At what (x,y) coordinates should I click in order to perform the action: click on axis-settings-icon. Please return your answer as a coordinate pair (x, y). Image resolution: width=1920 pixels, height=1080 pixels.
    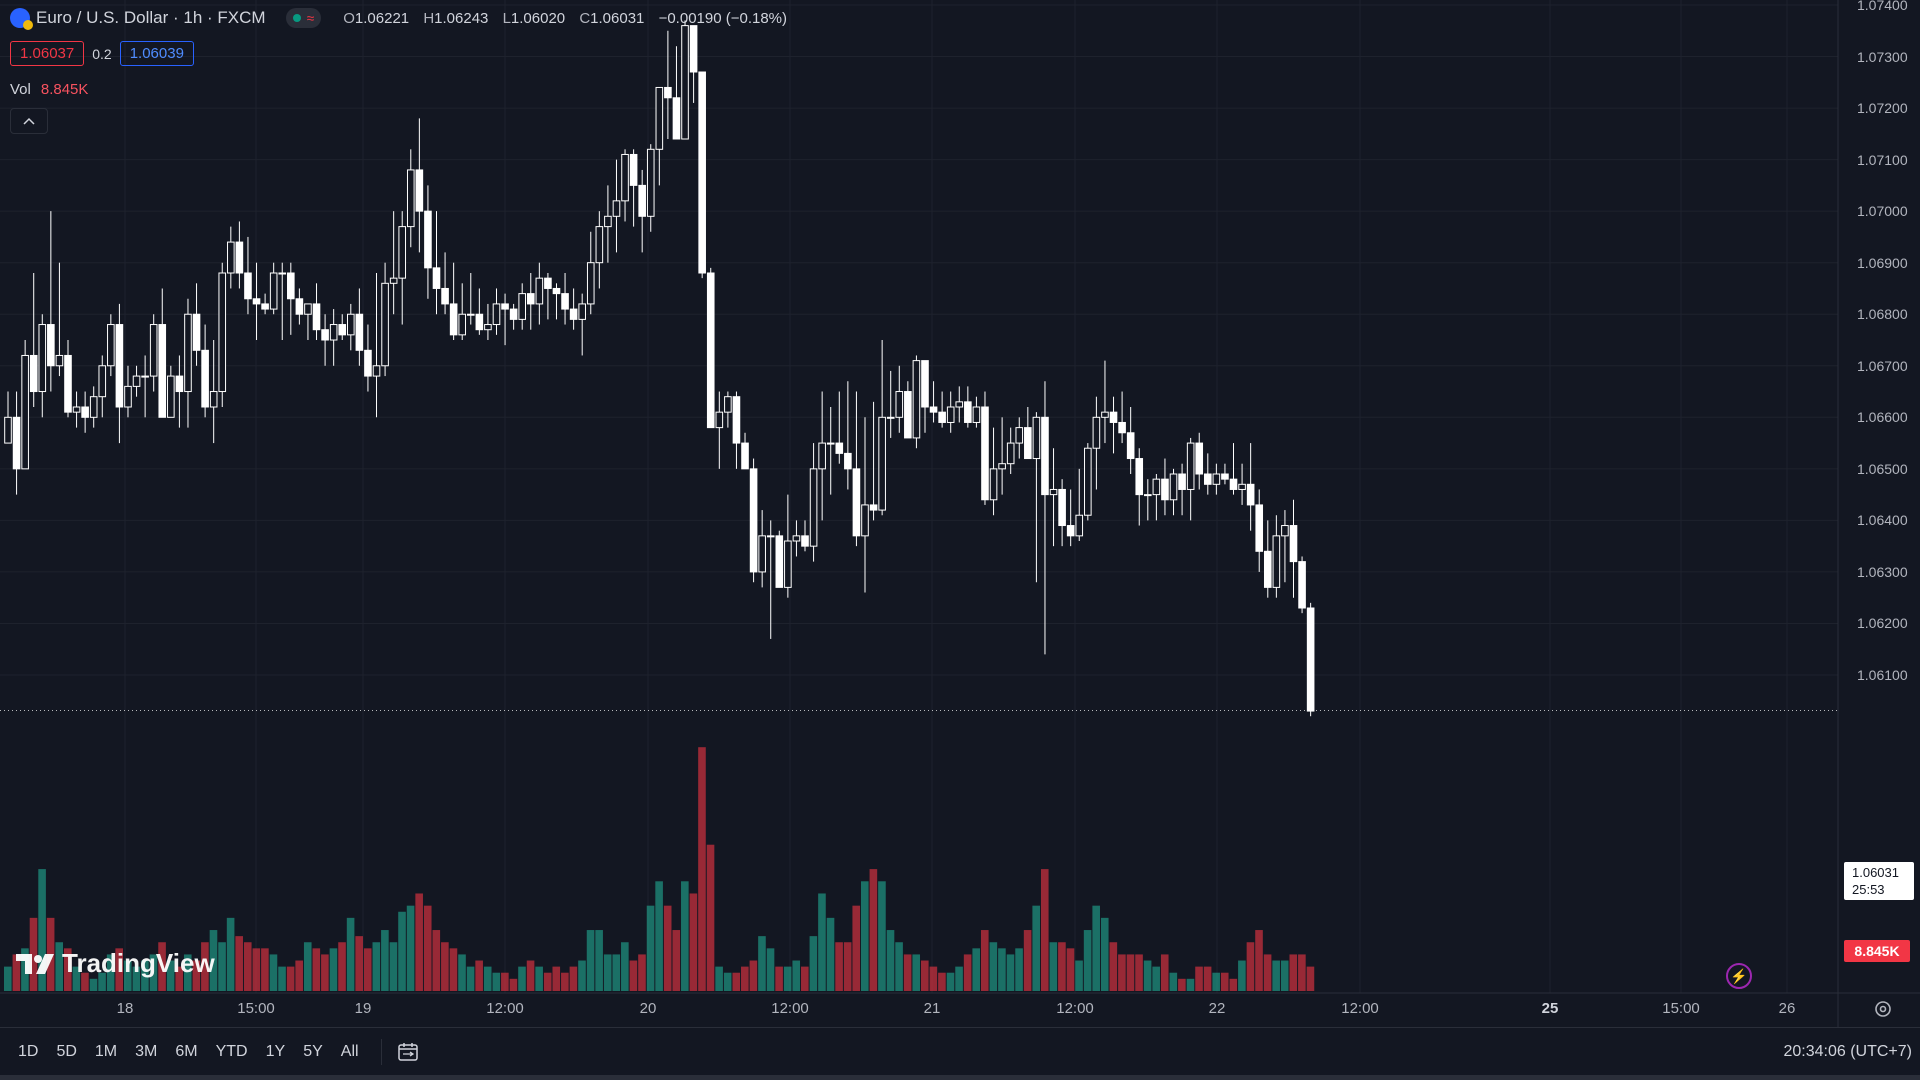
    Looking at the image, I should click on (1883, 1009).